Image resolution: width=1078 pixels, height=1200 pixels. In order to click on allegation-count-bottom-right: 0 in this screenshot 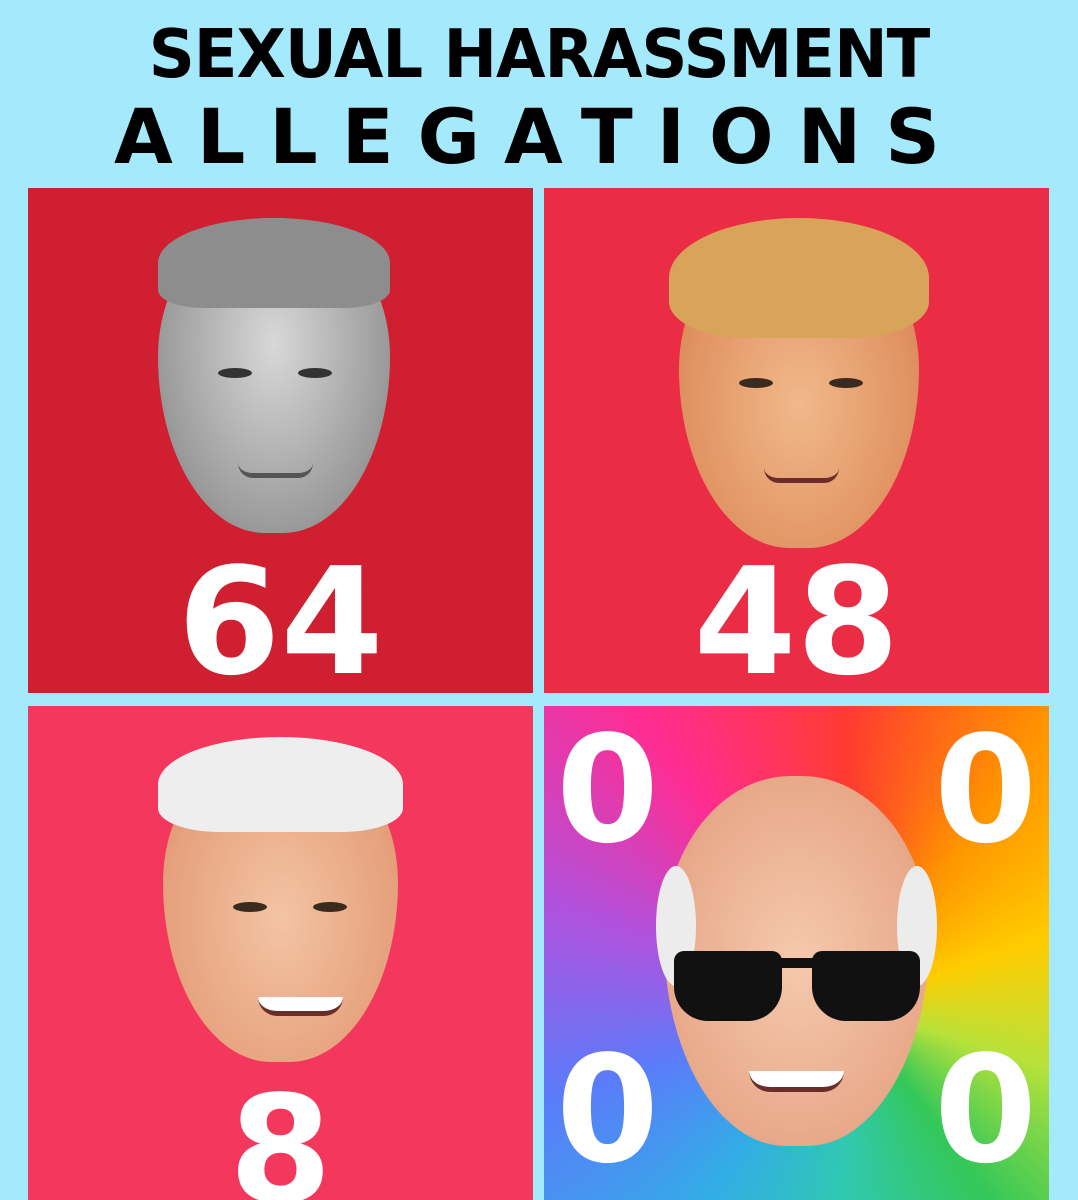, I will do `click(985, 1110)`.